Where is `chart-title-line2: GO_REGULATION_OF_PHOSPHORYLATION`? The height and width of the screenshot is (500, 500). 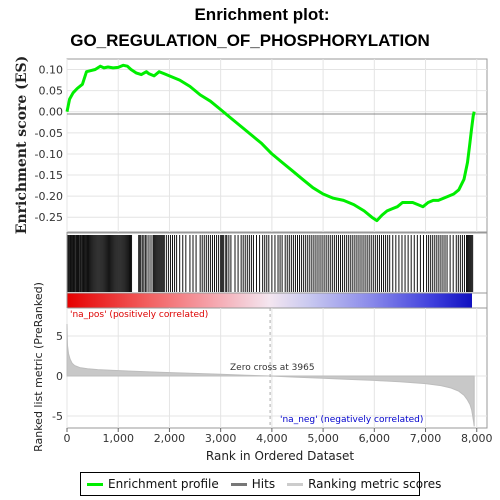 chart-title-line2: GO_REGULATION_OF_PHOSPHORYLATION is located at coordinates (250, 40).